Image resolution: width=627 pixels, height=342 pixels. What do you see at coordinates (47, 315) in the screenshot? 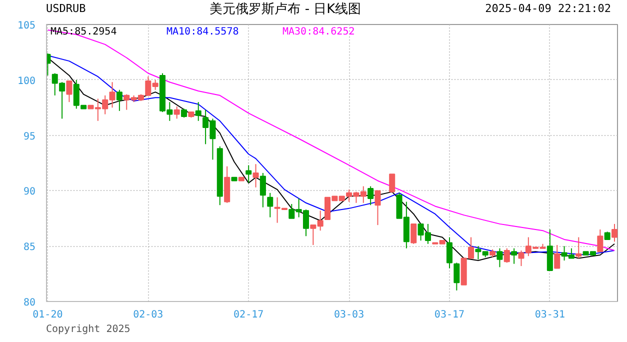
I see `x-tick-label: 01-20` at bounding box center [47, 315].